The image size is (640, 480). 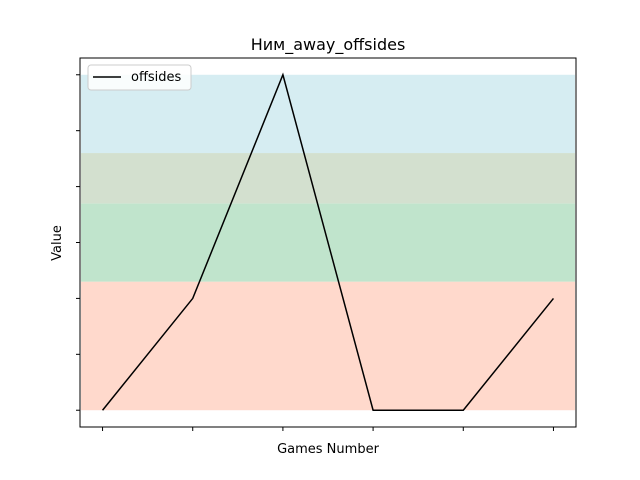 What do you see at coordinates (57, 243) in the screenshot?
I see `y-axis-label: Value` at bounding box center [57, 243].